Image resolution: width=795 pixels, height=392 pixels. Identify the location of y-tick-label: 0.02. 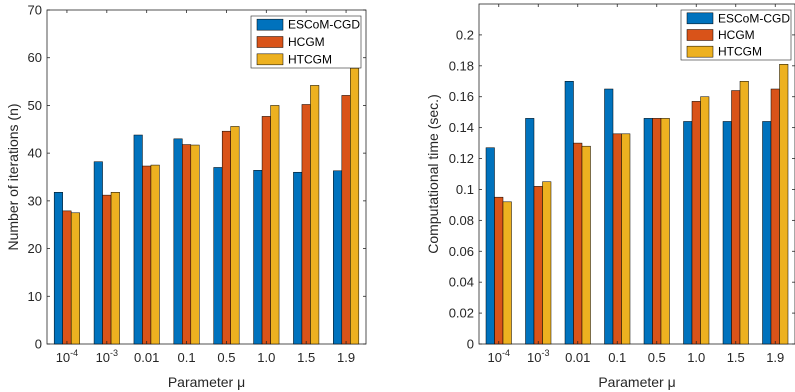
(461, 313).